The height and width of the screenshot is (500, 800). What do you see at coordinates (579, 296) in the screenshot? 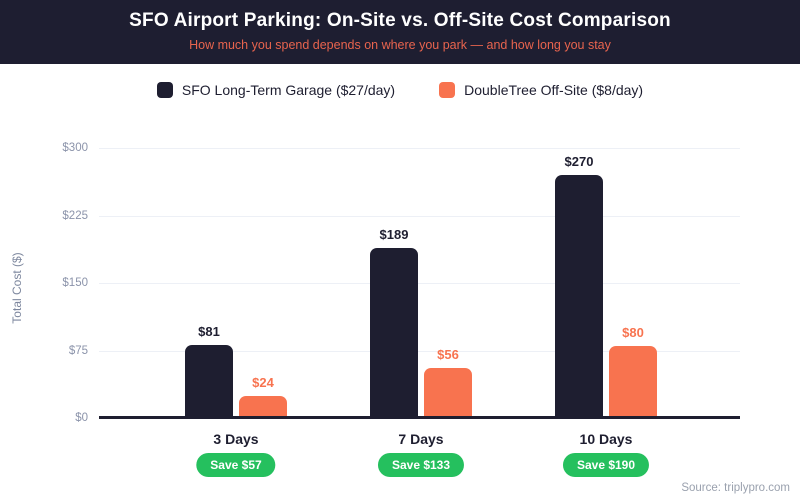
I see `bar-10-days-on-site` at bounding box center [579, 296].